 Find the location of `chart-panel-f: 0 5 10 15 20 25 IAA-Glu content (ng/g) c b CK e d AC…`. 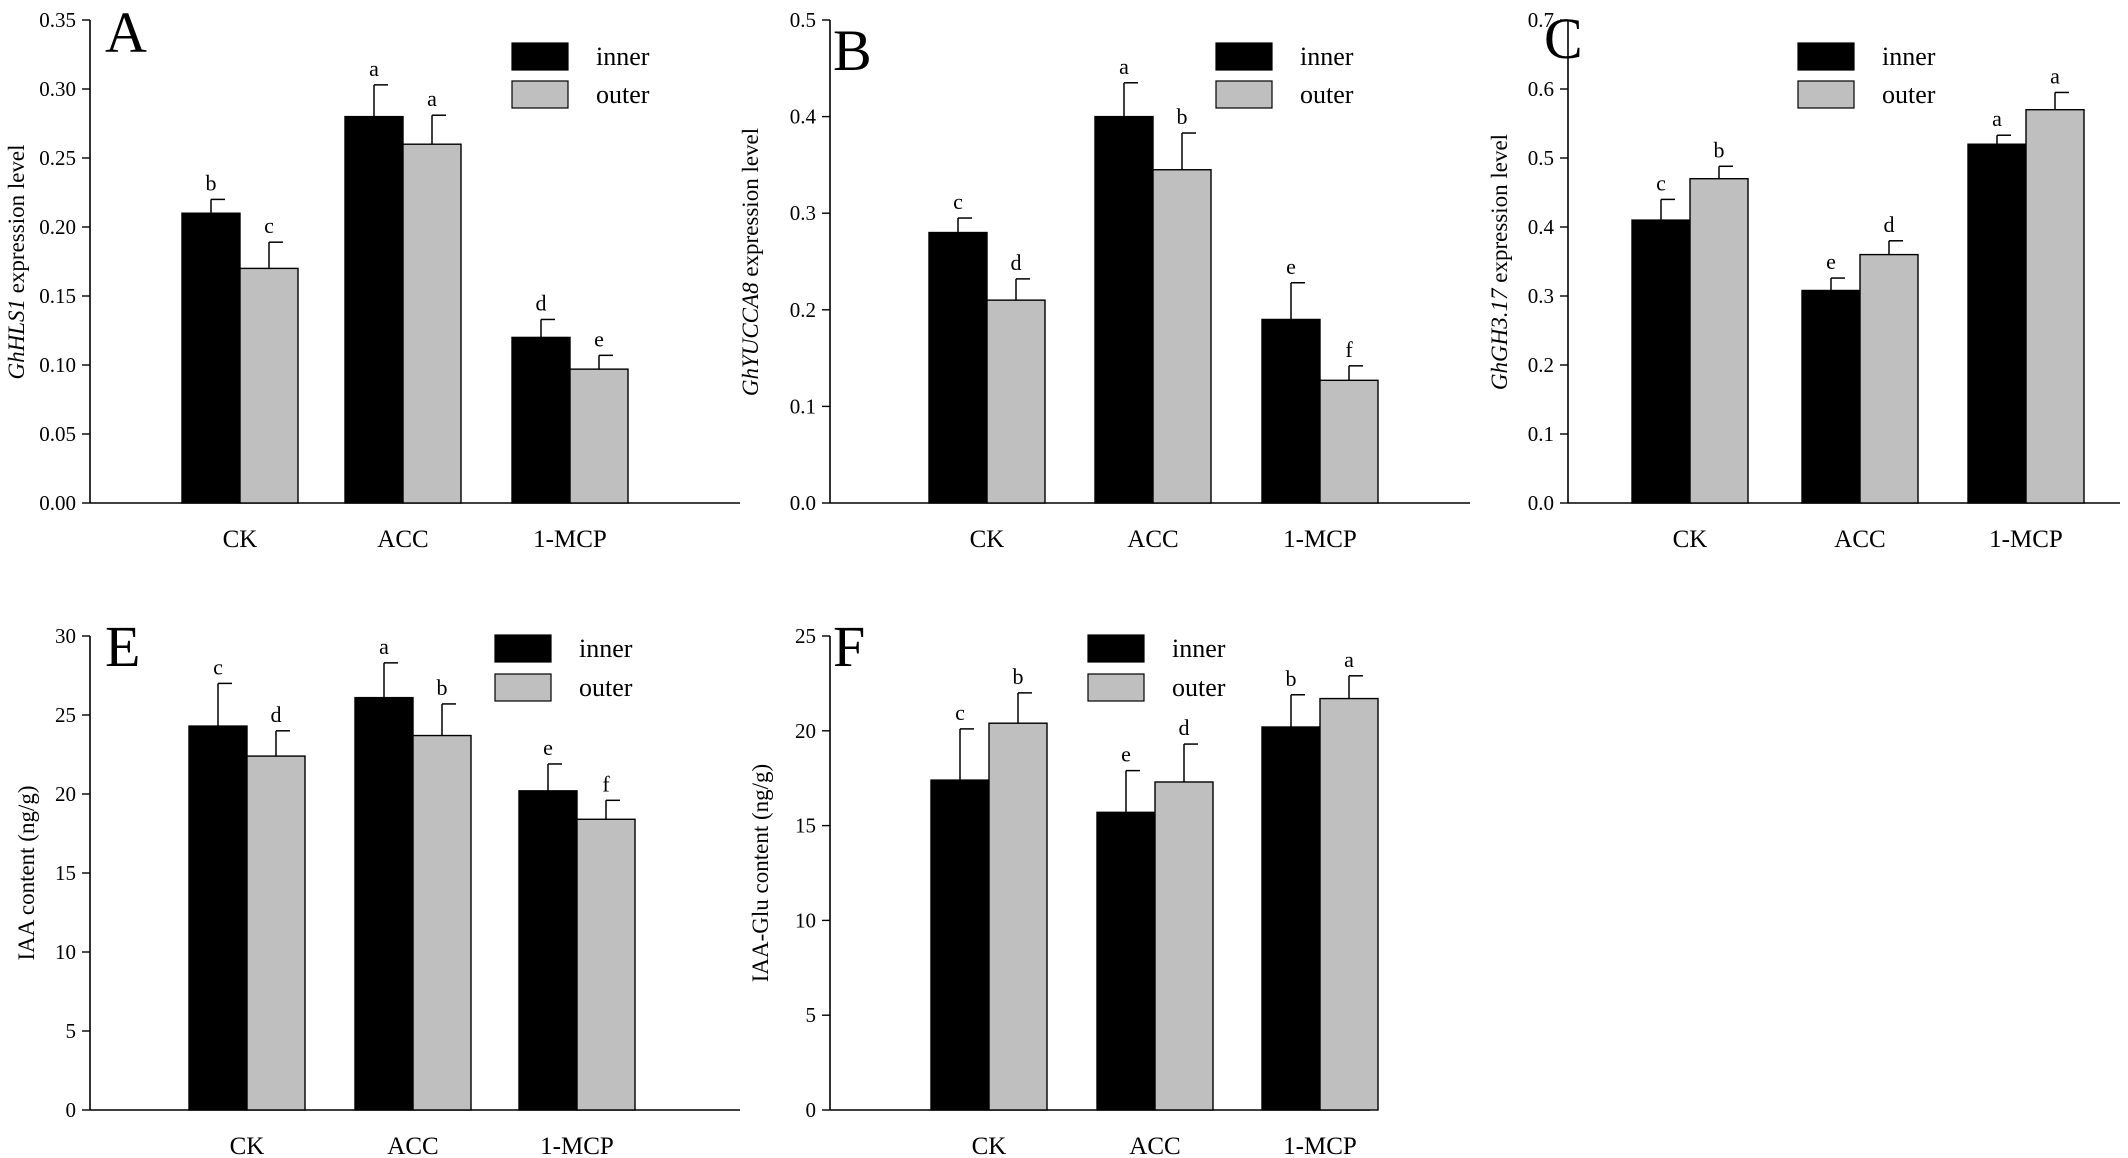

chart-panel-f: 0 5 10 15 20 25 IAA-Glu content (ng/g) c b CK e d AC… is located at coordinates (1063, 886).